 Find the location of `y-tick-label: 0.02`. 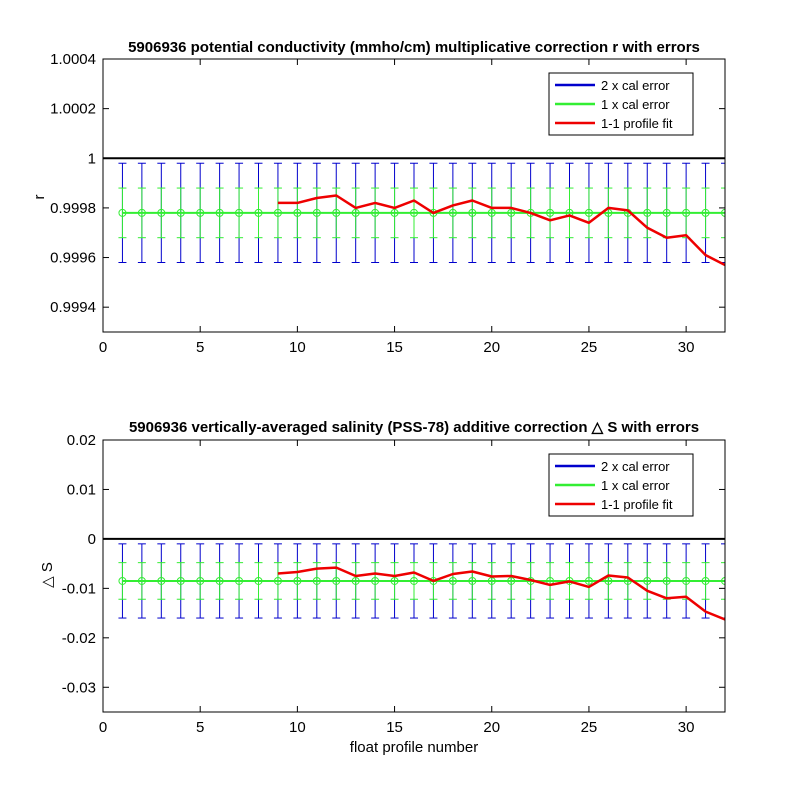

y-tick-label: 0.02 is located at coordinates (81, 440).